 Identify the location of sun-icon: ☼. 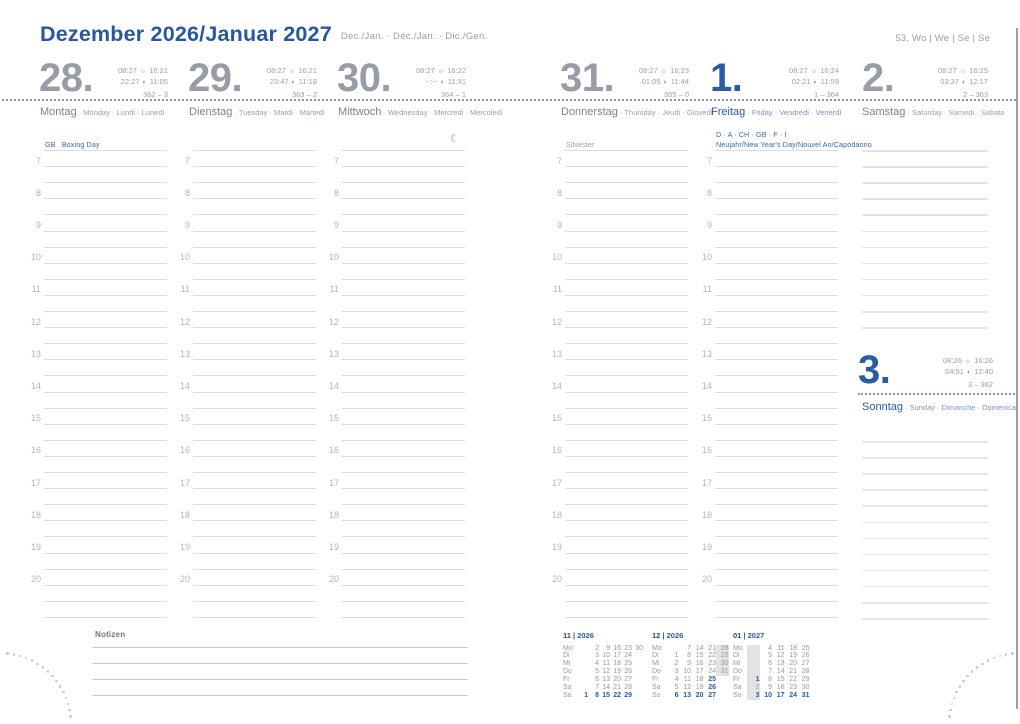
(664, 71).